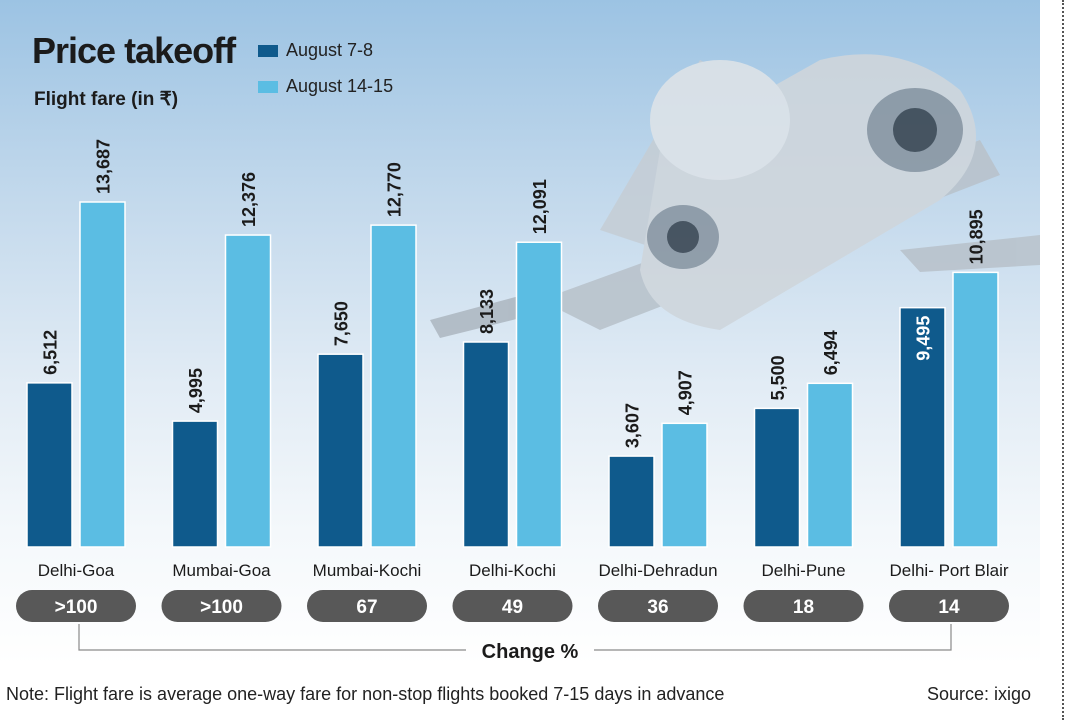 This screenshot has height=720, width=1079. I want to click on chart-subtitle: Flight fare (in ₹), so click(106, 99).